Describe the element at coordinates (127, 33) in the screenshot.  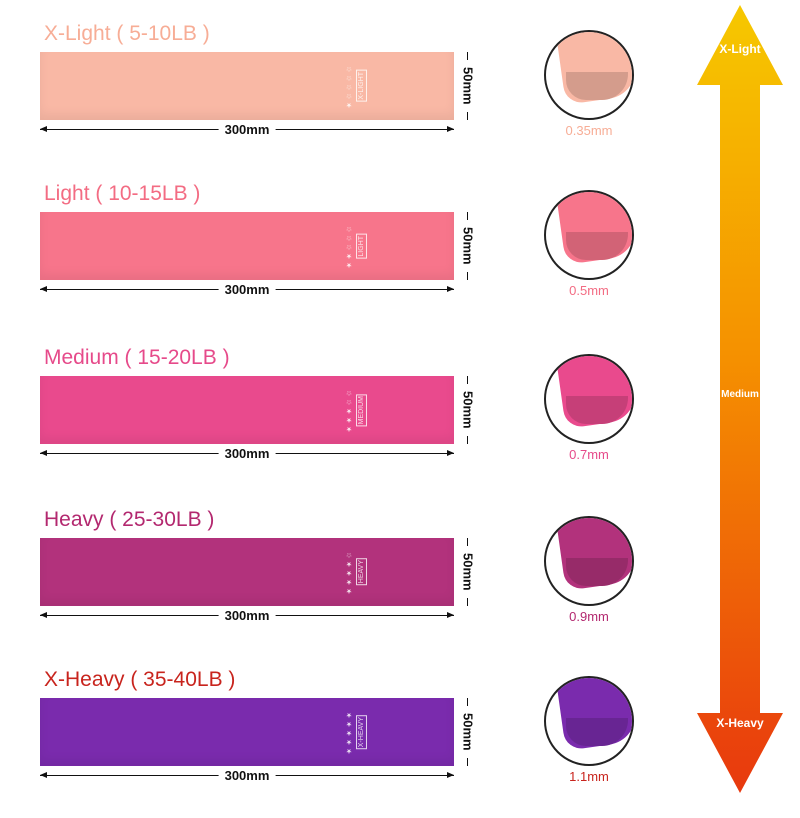
I see `band-title: X-Light ( 5-10LB )` at that location.